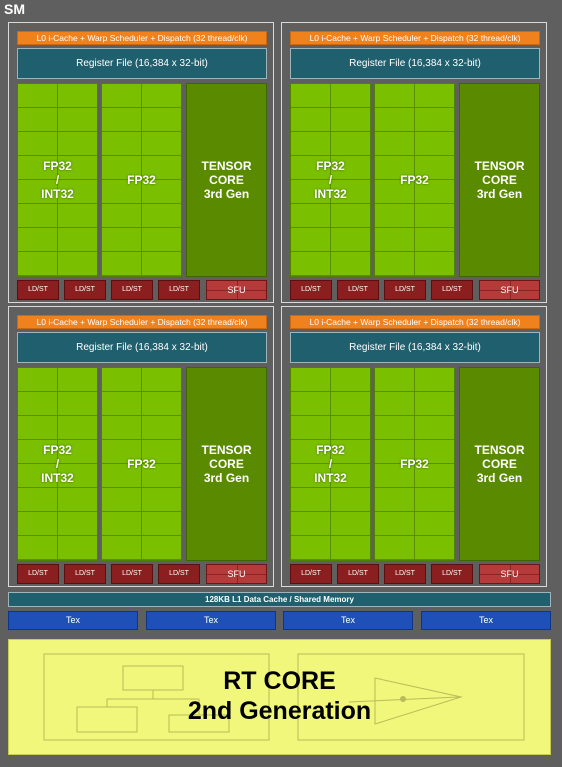 Image resolution: width=562 pixels, height=767 pixels. I want to click on intersection-point-icon, so click(403, 699).